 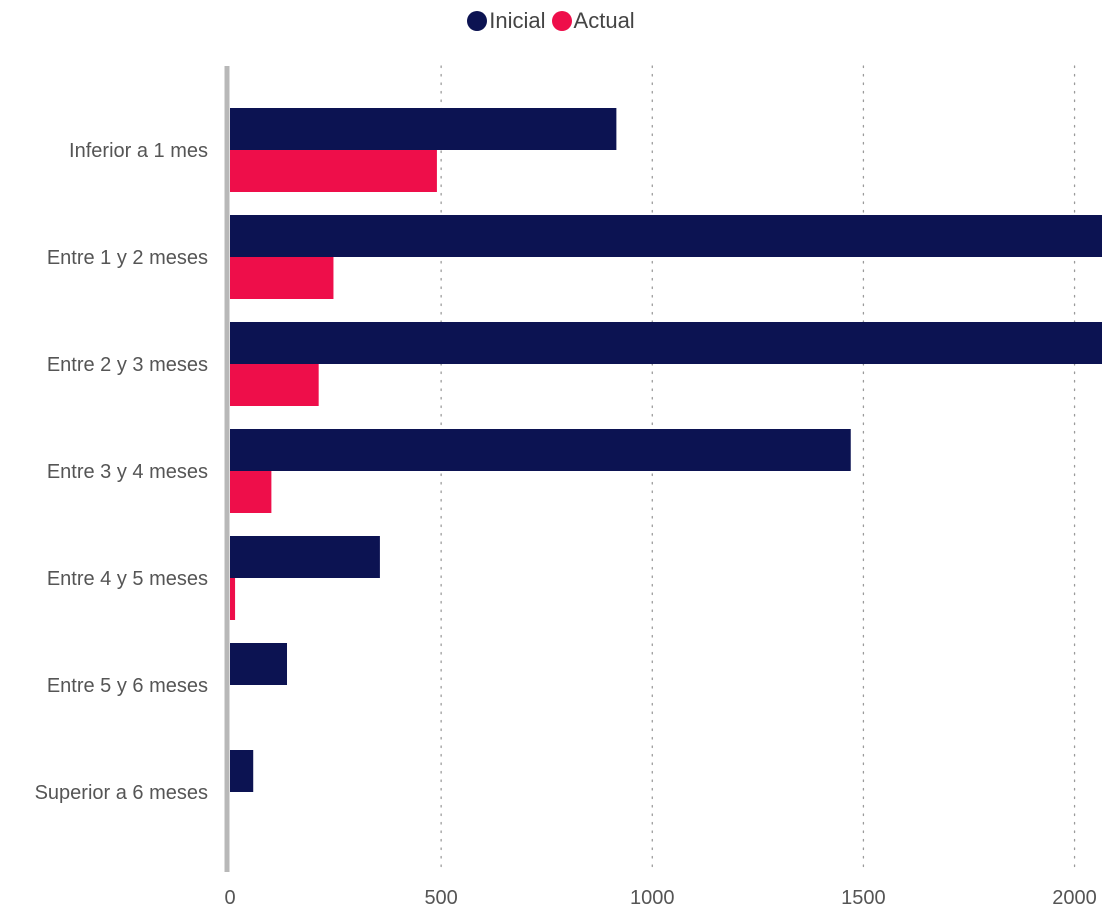 I want to click on category-label-0: Inferior a 1 mes, so click(x=138, y=151).